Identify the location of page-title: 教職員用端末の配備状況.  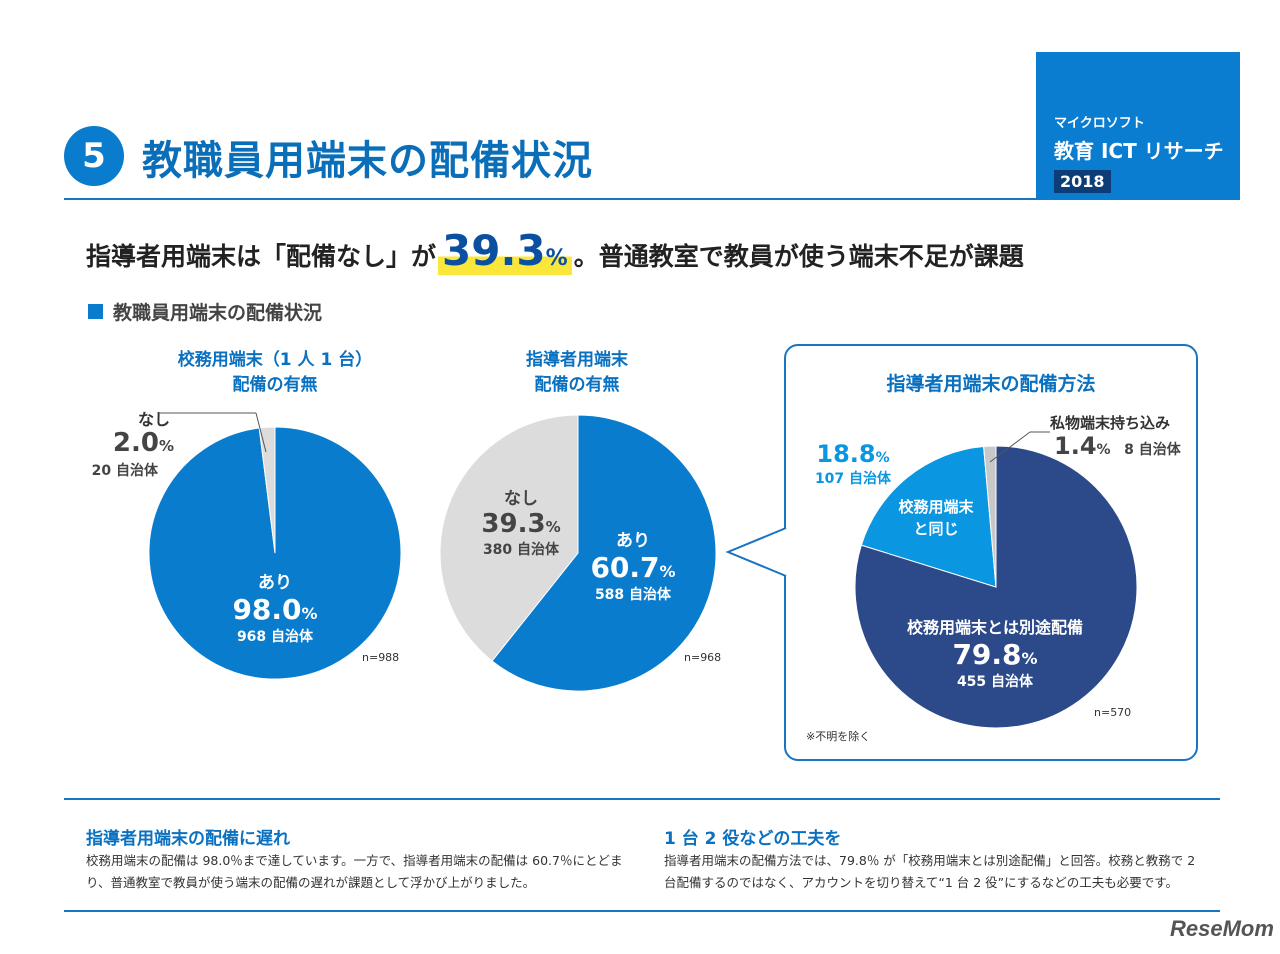
(367, 161).